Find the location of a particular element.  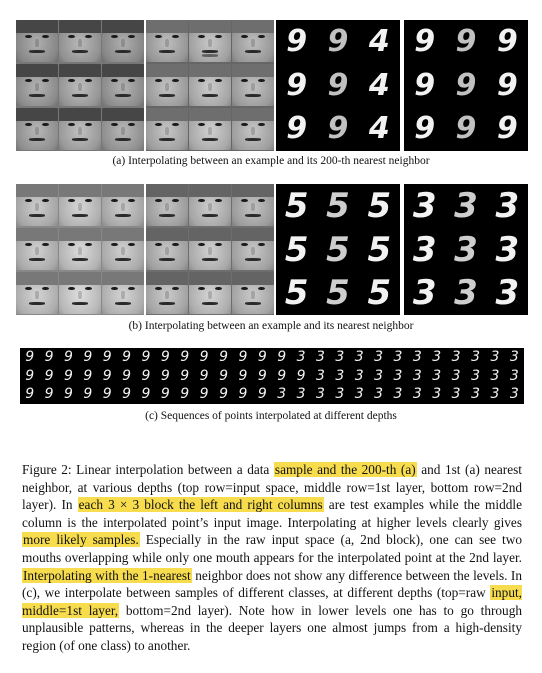

highlighted-text: sample and the 200-th (a) is located at coordinates (345, 469).